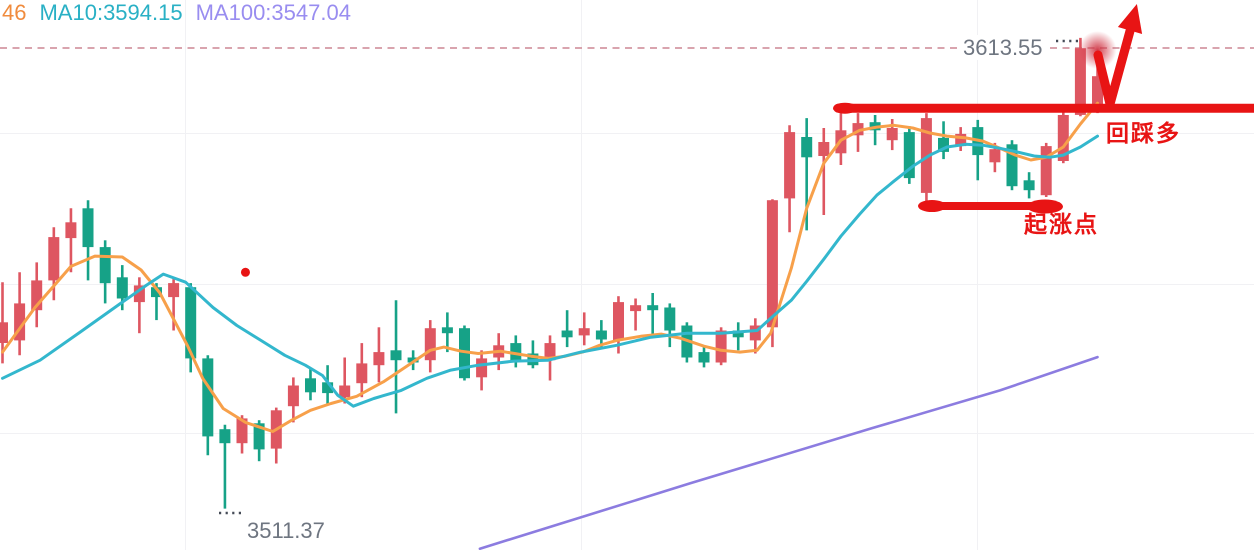 This screenshot has height=550, width=1254. I want to click on support-bar-end-cap, so click(1045, 206).